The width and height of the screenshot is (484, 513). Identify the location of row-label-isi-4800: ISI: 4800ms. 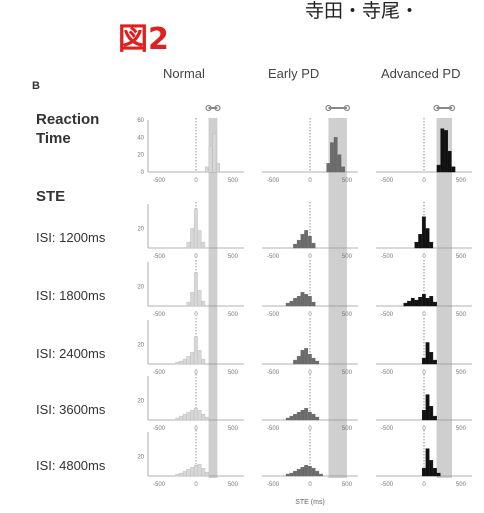
(71, 465).